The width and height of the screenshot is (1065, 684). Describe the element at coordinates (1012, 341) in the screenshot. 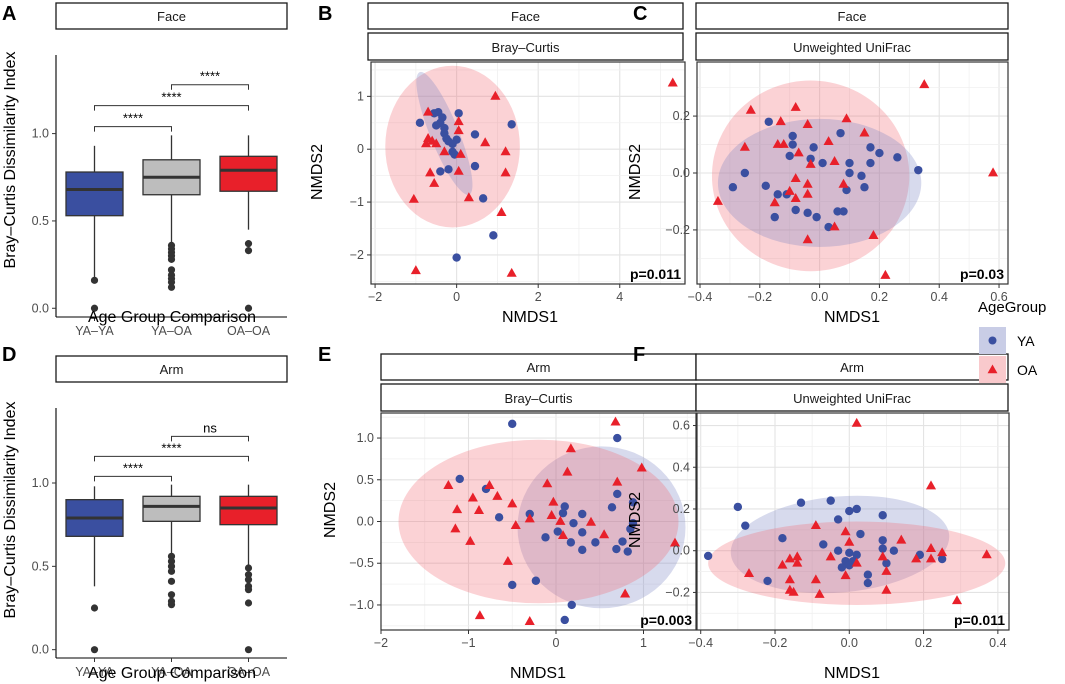

I see `legend: AgeGroup YA OA` at that location.